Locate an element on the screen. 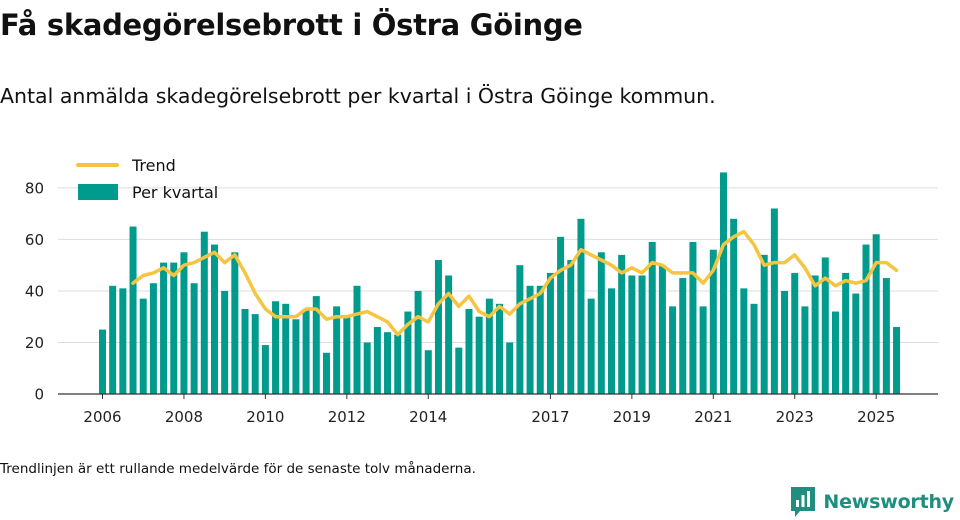  x-tick-label: 2008 is located at coordinates (184, 417).